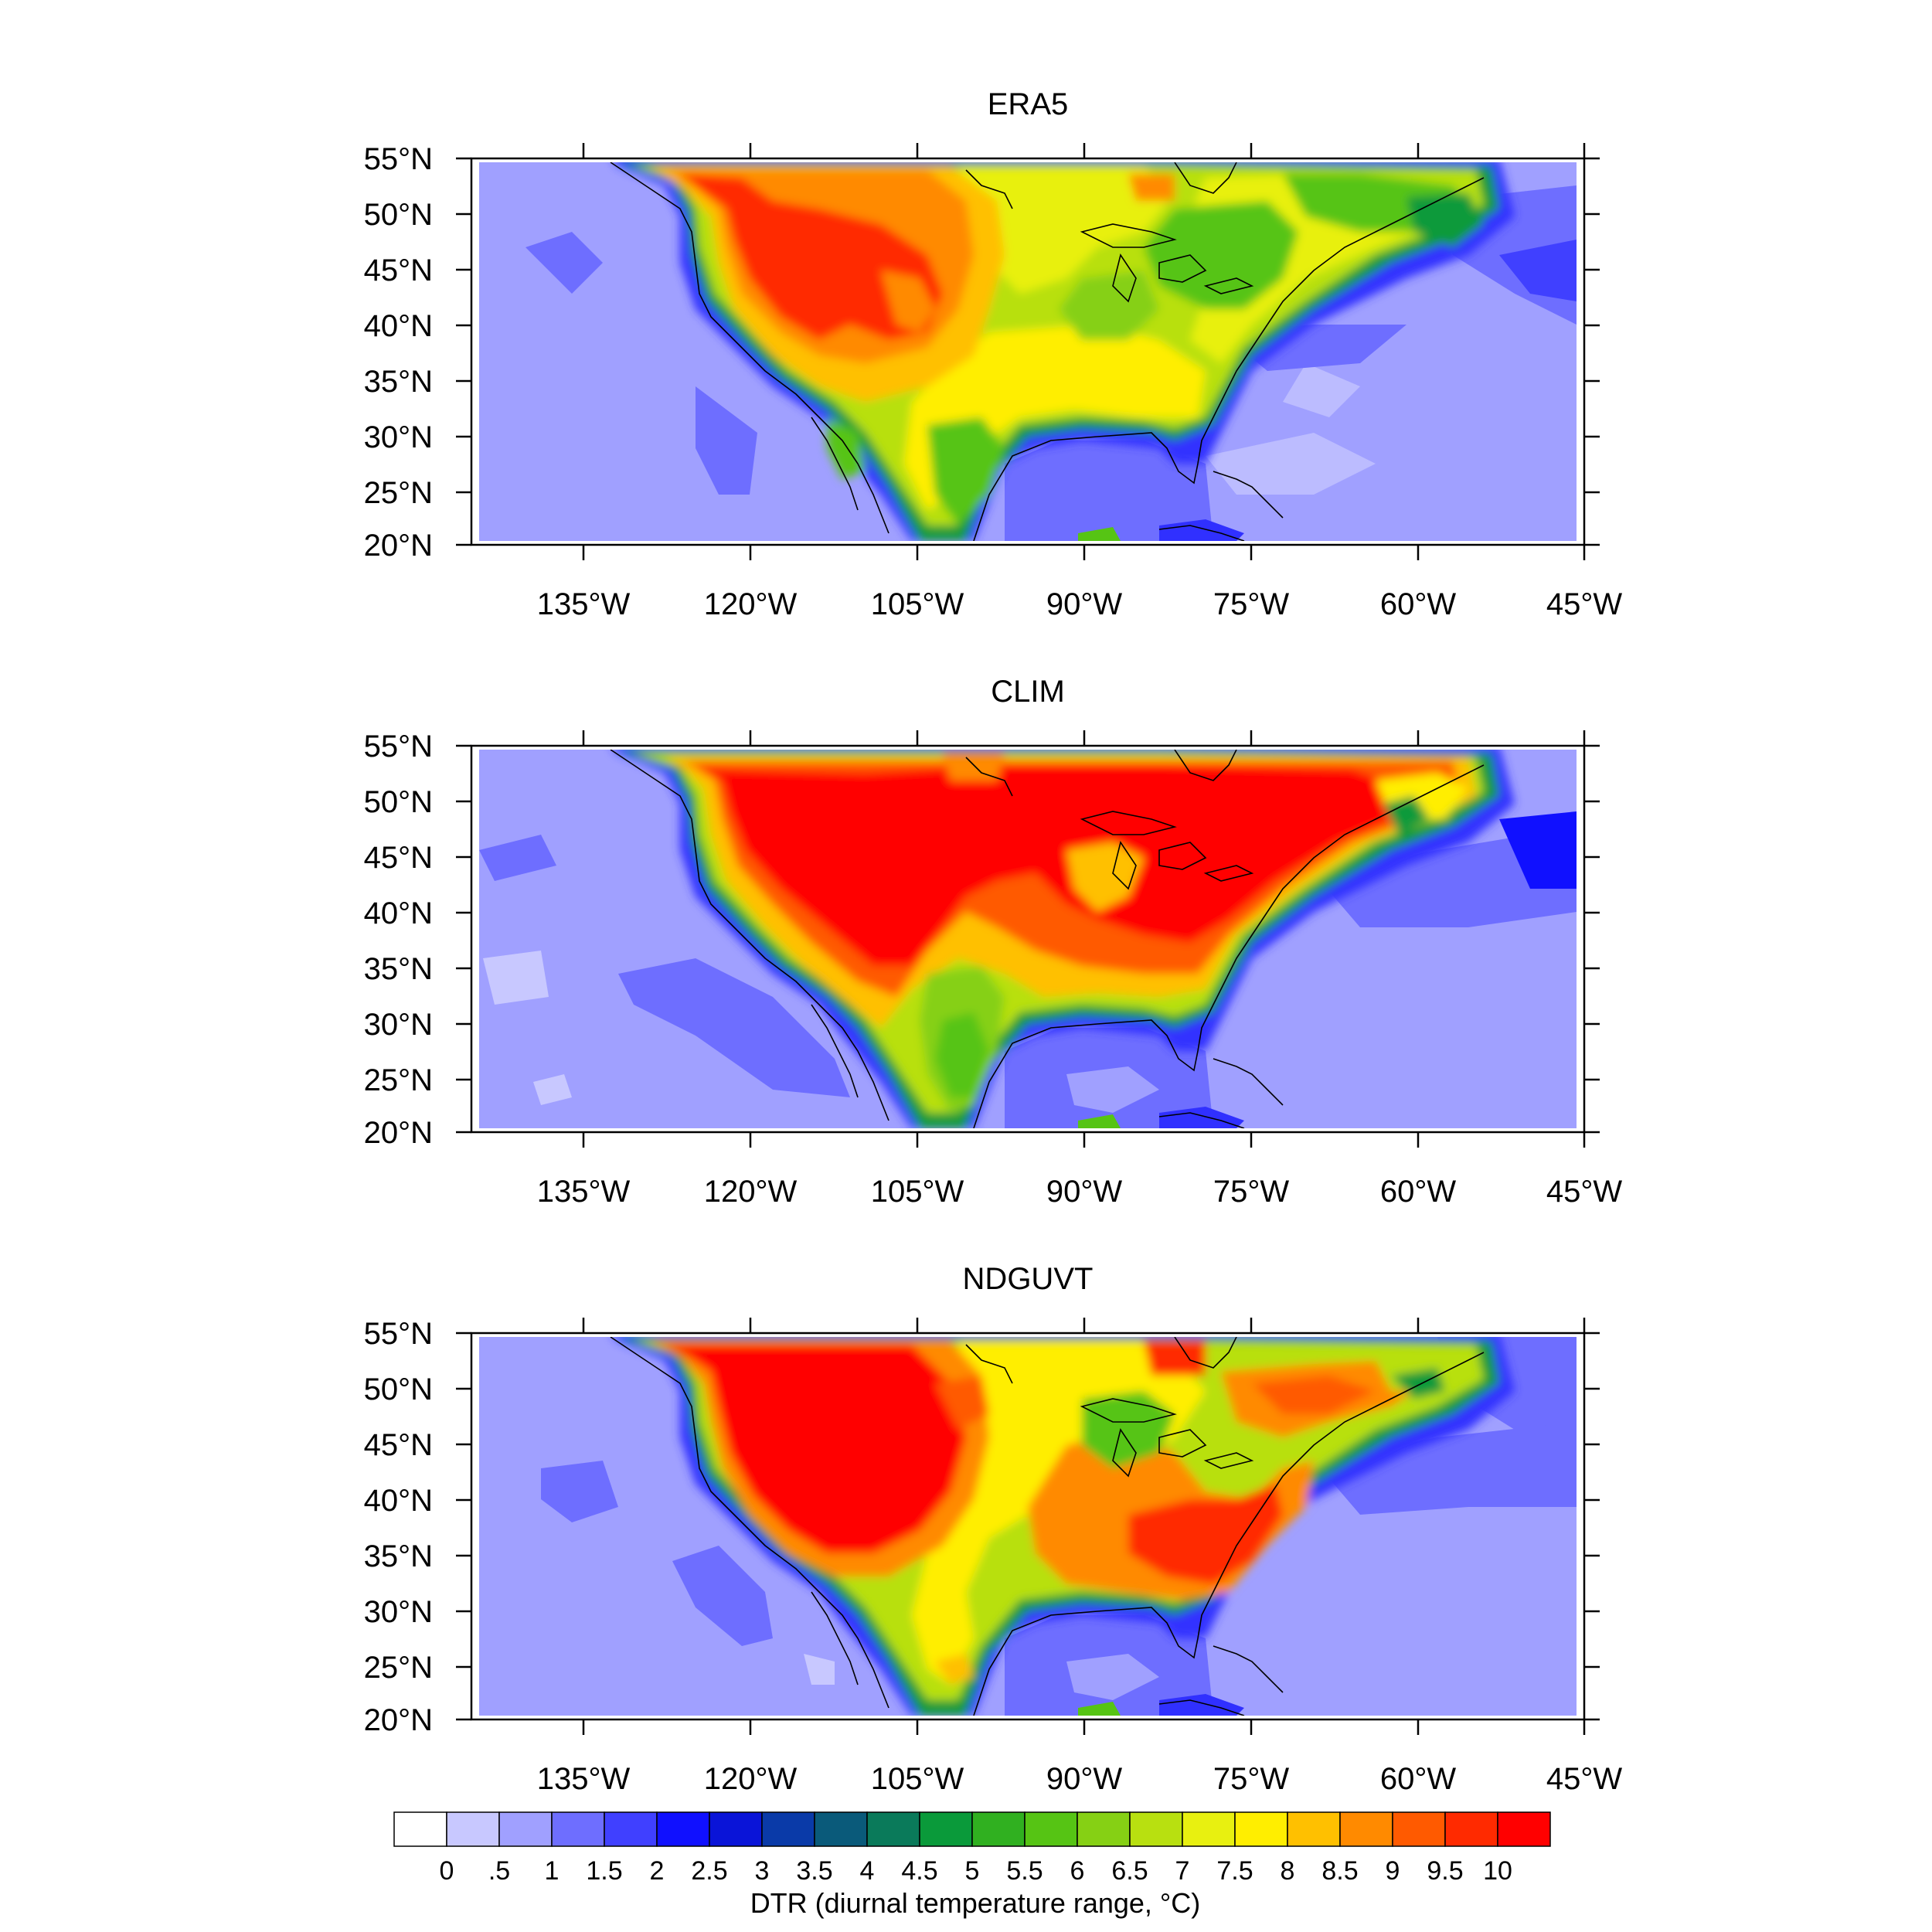  What do you see at coordinates (1497, 1871) in the screenshot?
I see `colorbar-tick-label: 10` at bounding box center [1497, 1871].